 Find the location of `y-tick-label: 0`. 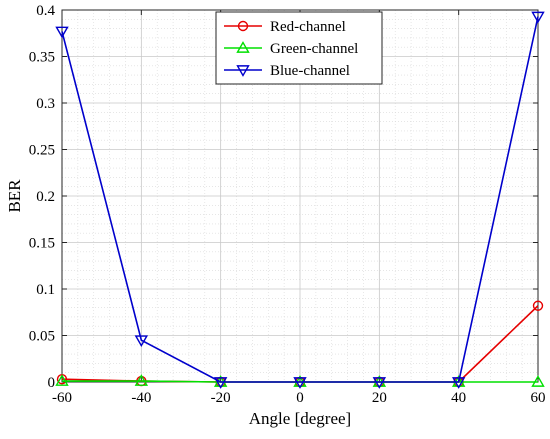

y-tick-label: 0 is located at coordinates (52, 383).